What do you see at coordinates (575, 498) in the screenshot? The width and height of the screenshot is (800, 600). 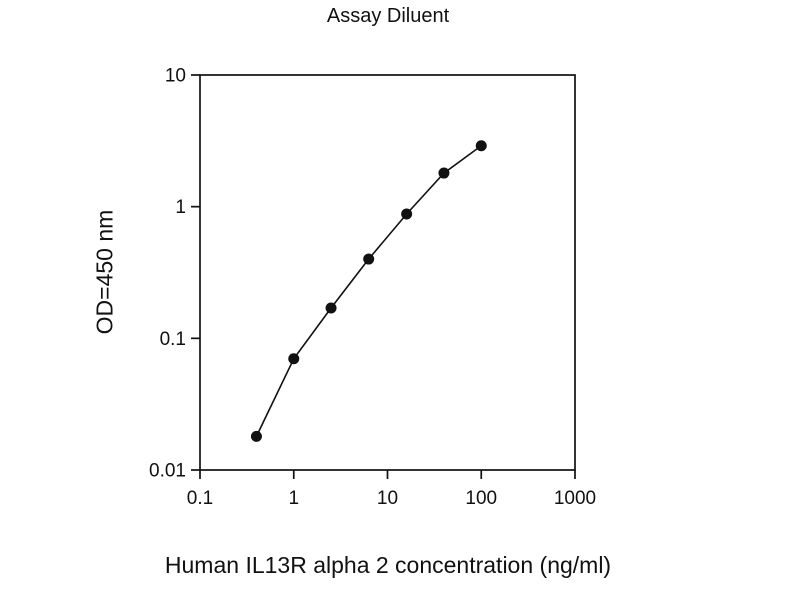 I see `x-tick-label: 1000` at bounding box center [575, 498].